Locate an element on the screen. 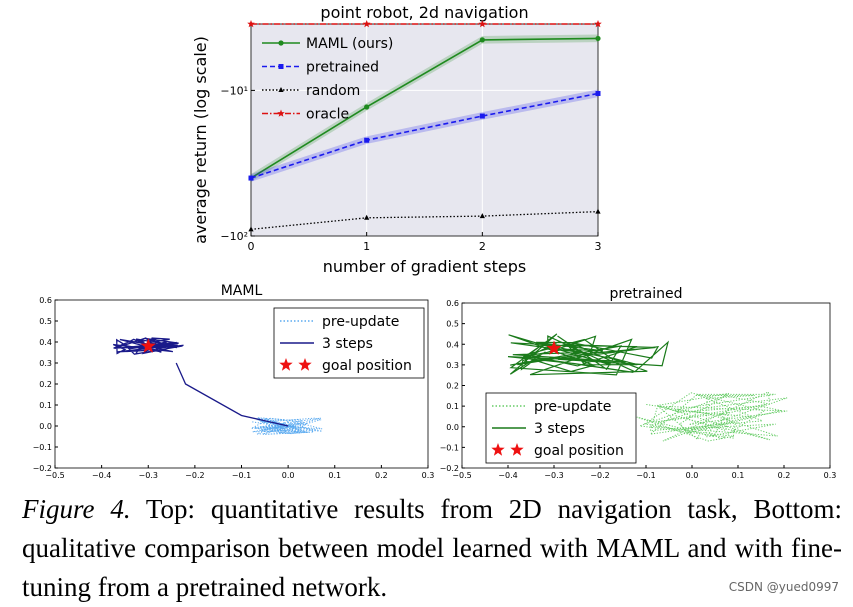  x-tick-label: 2 is located at coordinates (482, 246).